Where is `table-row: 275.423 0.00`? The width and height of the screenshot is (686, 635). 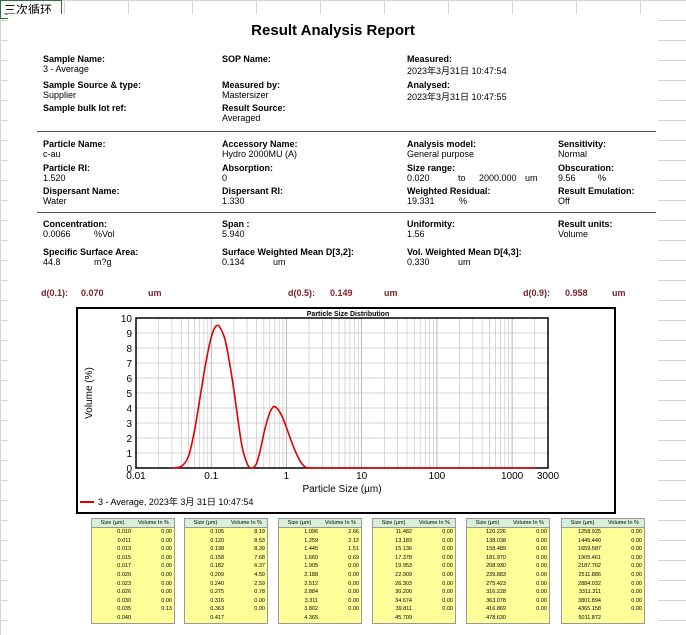 table-row: 275.423 0.00 is located at coordinates (508, 584).